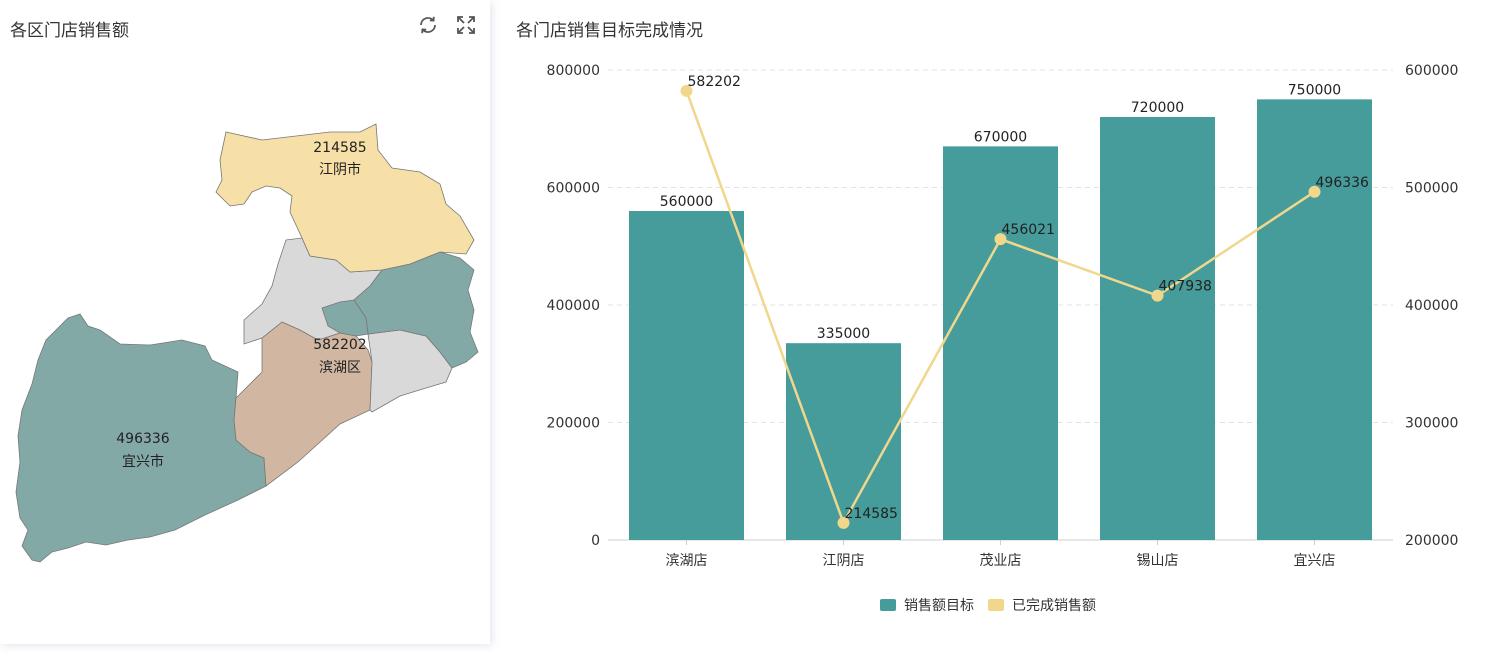 This screenshot has width=1492, height=654. What do you see at coordinates (339, 148) in the screenshot?
I see `region-value-jiangyin: 214585` at bounding box center [339, 148].